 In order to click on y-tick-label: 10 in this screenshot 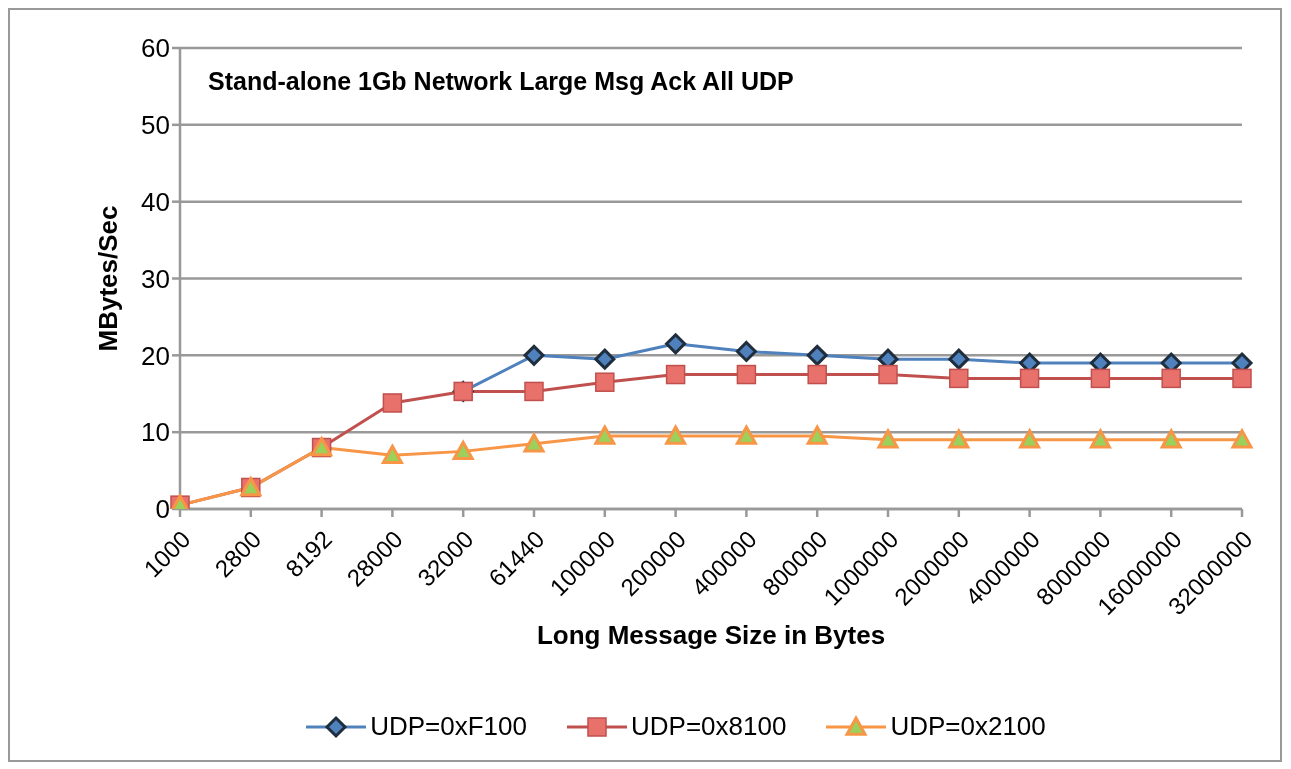, I will do `click(155, 432)`.